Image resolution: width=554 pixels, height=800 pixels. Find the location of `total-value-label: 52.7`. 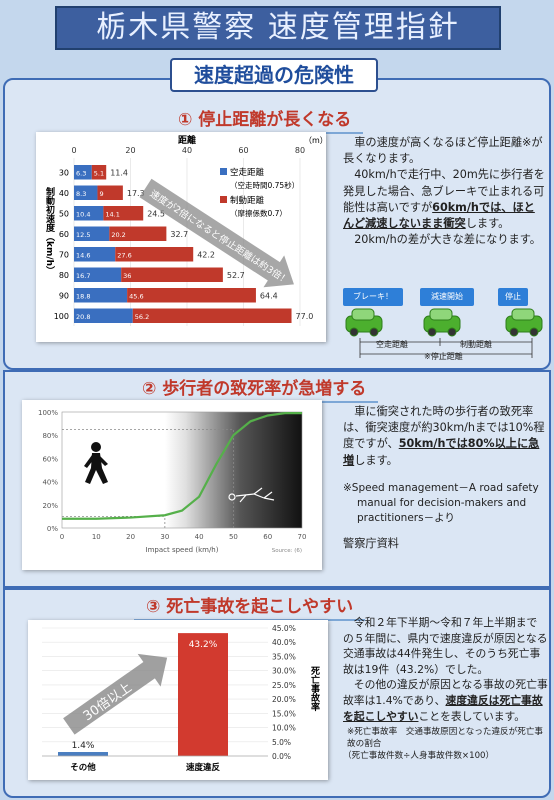

total-value-label: 52.7 is located at coordinates (236, 275).